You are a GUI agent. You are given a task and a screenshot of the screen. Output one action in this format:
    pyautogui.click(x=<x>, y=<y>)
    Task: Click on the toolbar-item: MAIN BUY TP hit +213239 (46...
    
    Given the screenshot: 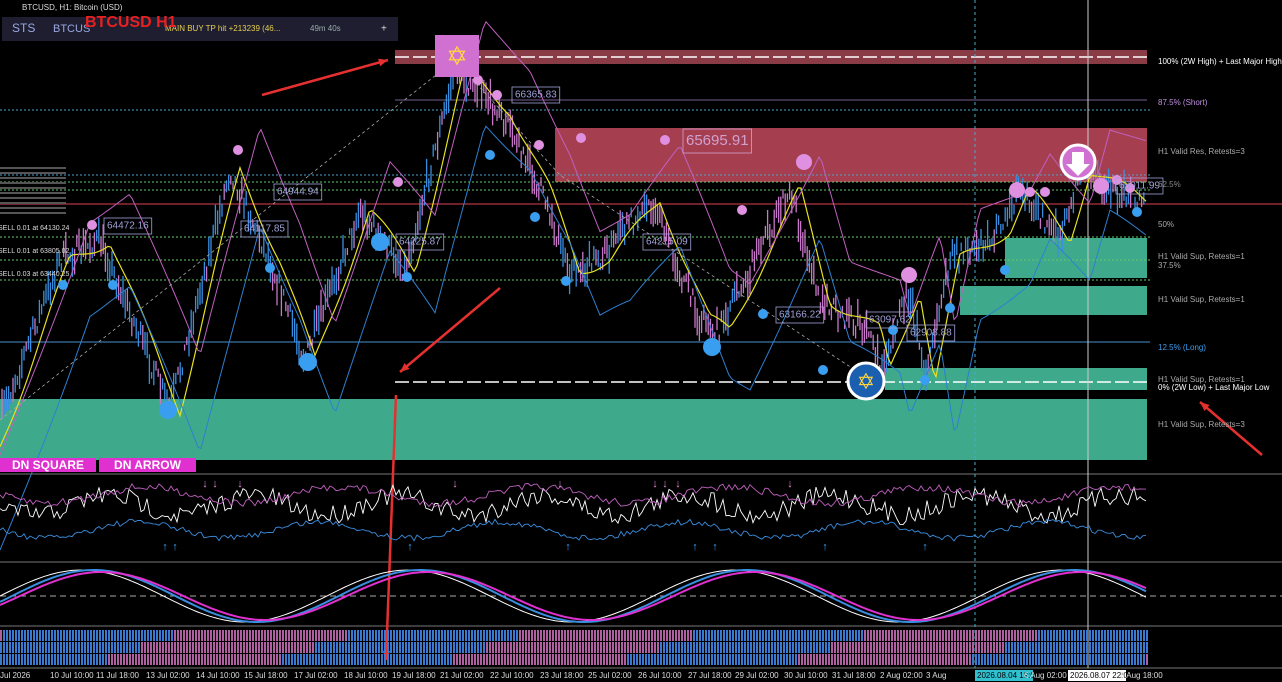 What is the action you would take?
    pyautogui.click(x=222, y=28)
    